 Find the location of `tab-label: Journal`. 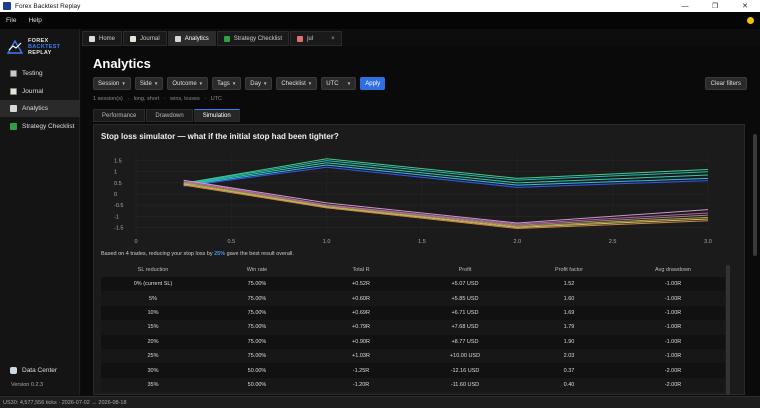

tab-label: Journal is located at coordinates (150, 38).